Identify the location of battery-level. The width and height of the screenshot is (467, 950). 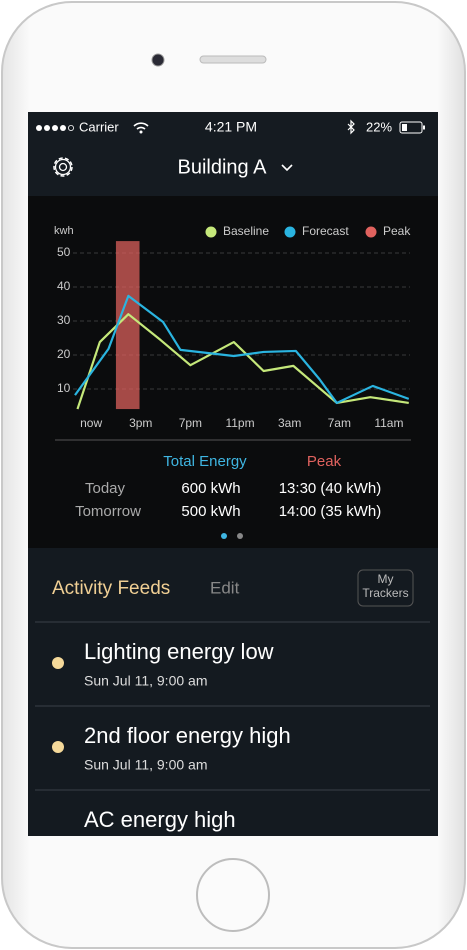
(404, 127).